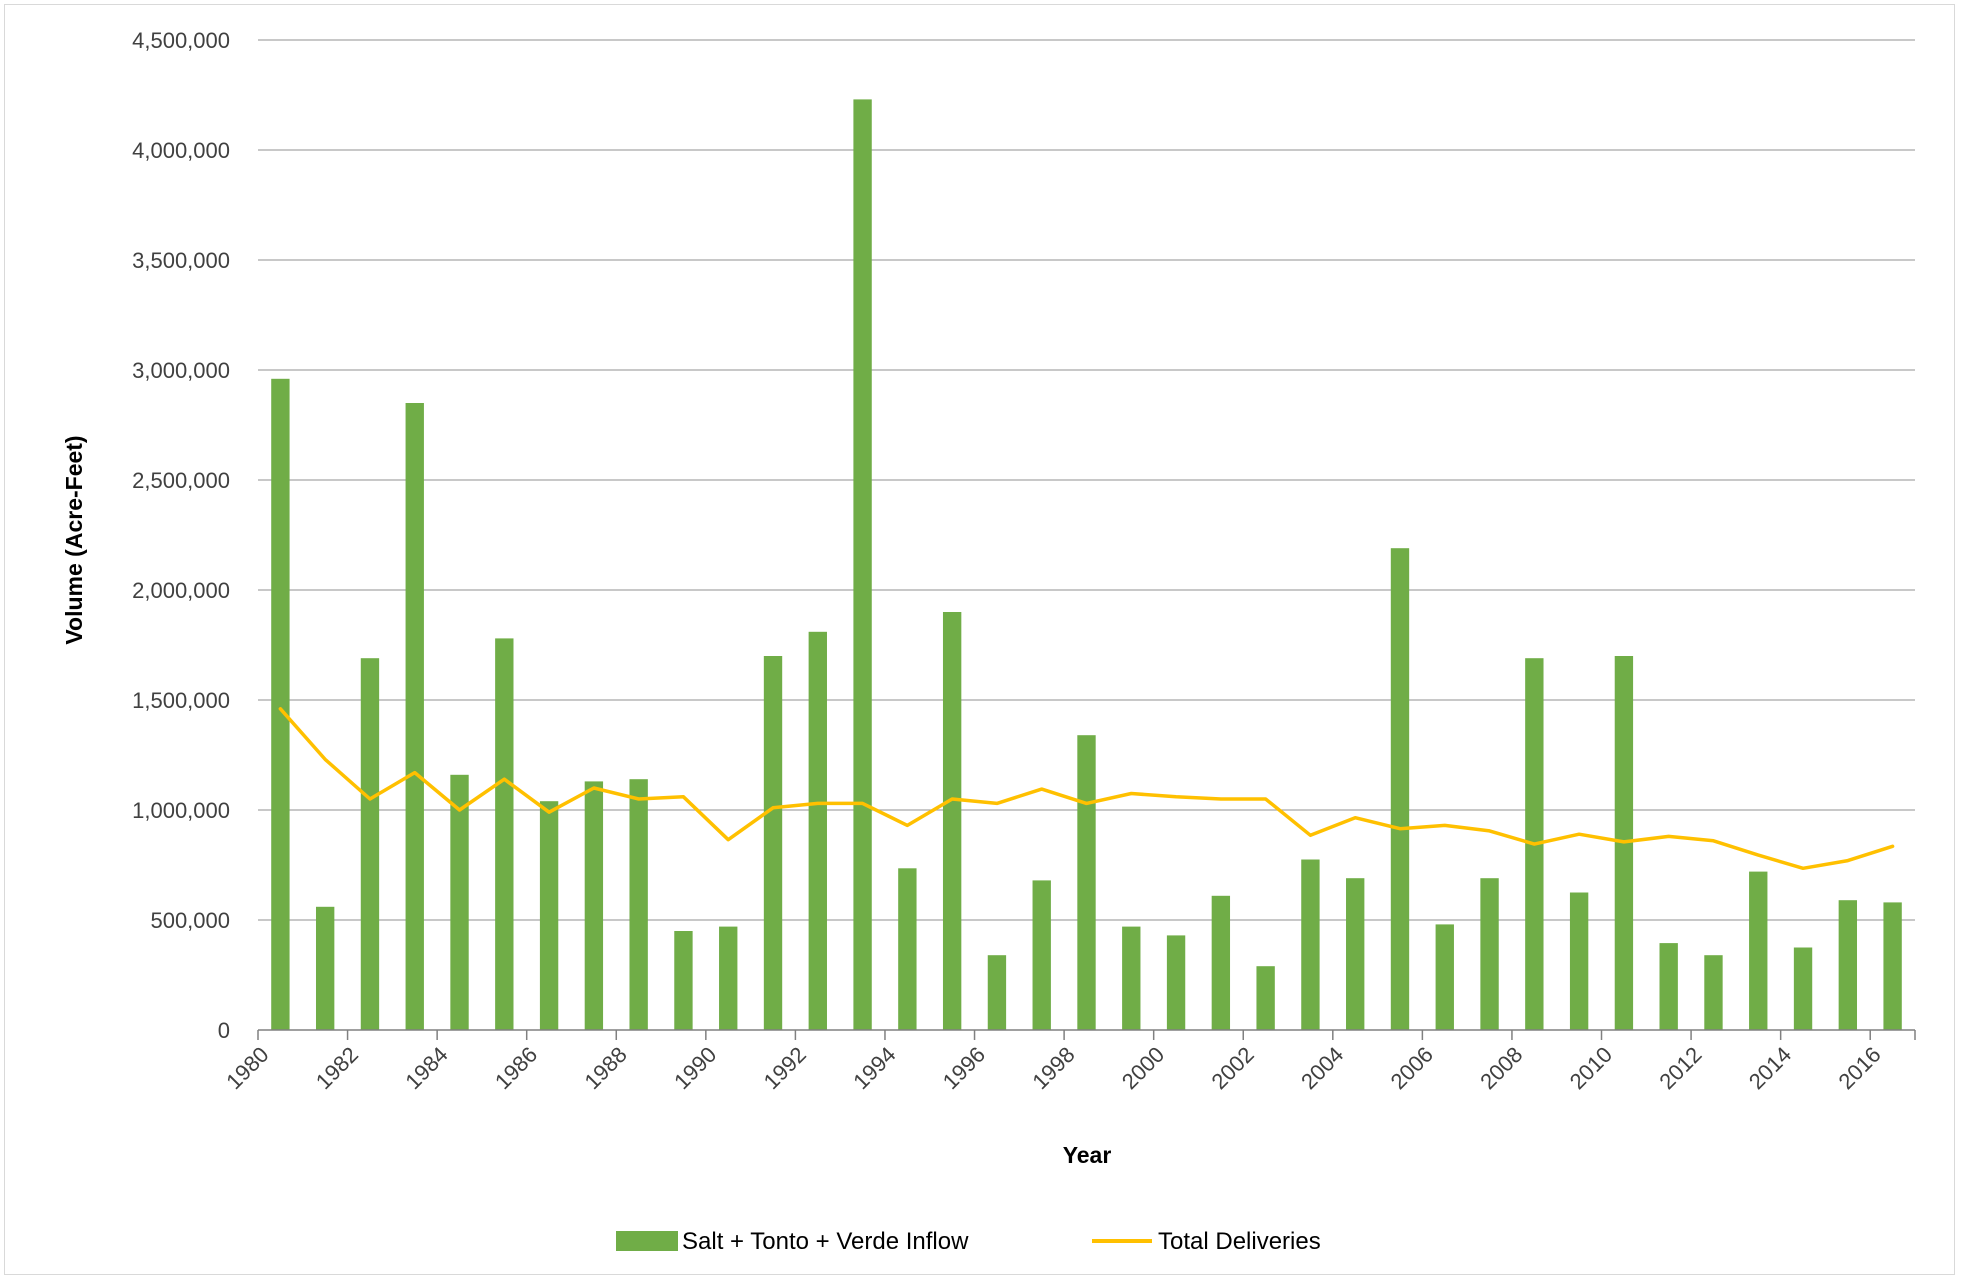  I want to click on y-tick-label: 2,500,000, so click(181, 480).